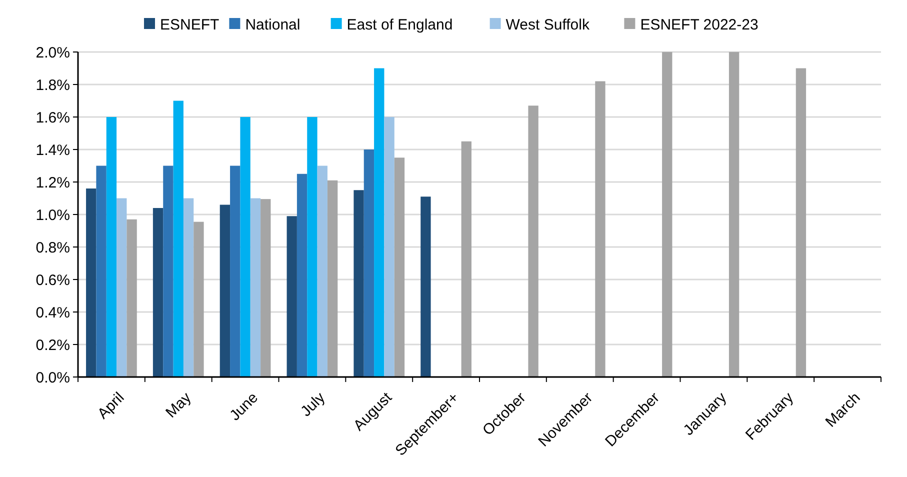  Describe the element at coordinates (313, 404) in the screenshot. I see `x-tick-label: July` at that location.